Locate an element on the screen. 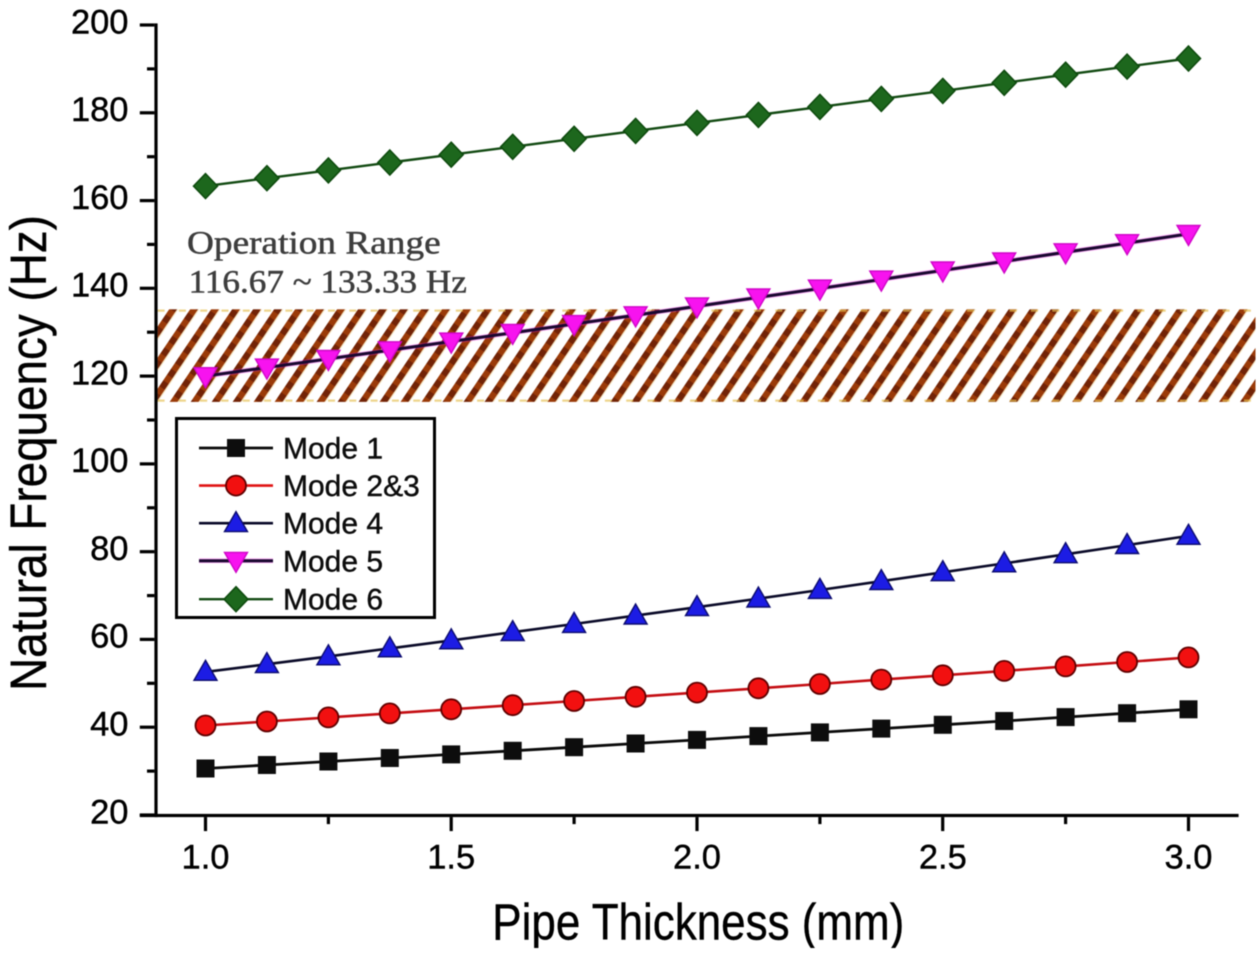 This screenshot has width=1260, height=953. svg-text: 40 is located at coordinates (109, 725).